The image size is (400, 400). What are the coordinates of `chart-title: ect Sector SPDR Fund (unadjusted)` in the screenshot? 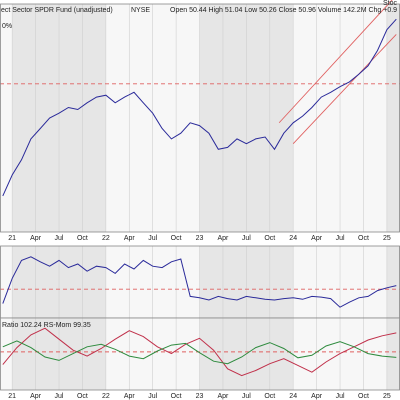 It's located at (57, 10).